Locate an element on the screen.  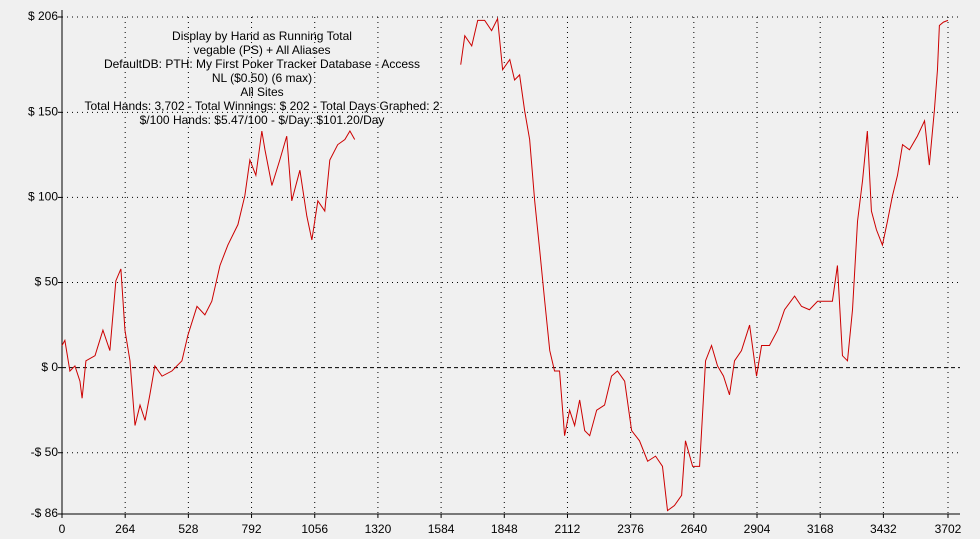
x-tick-label: 3168 is located at coordinates (820, 529).